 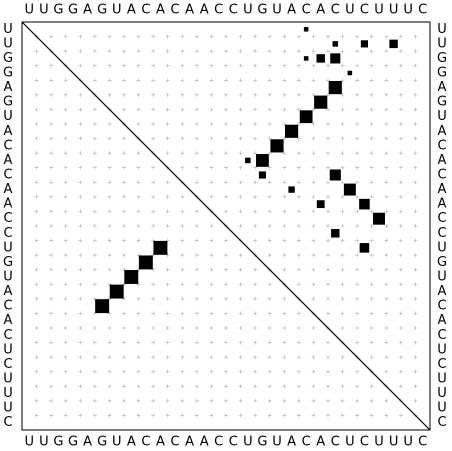 What do you see at coordinates (320, 10) in the screenshot?
I see `top-seq-char-21: A` at bounding box center [320, 10].